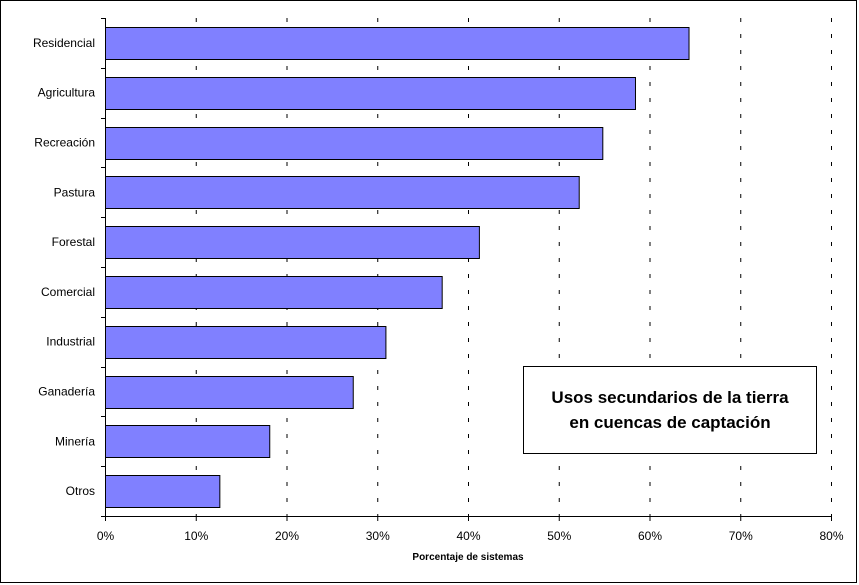  What do you see at coordinates (75, 192) in the screenshot?
I see `category-label: Pastura` at bounding box center [75, 192].